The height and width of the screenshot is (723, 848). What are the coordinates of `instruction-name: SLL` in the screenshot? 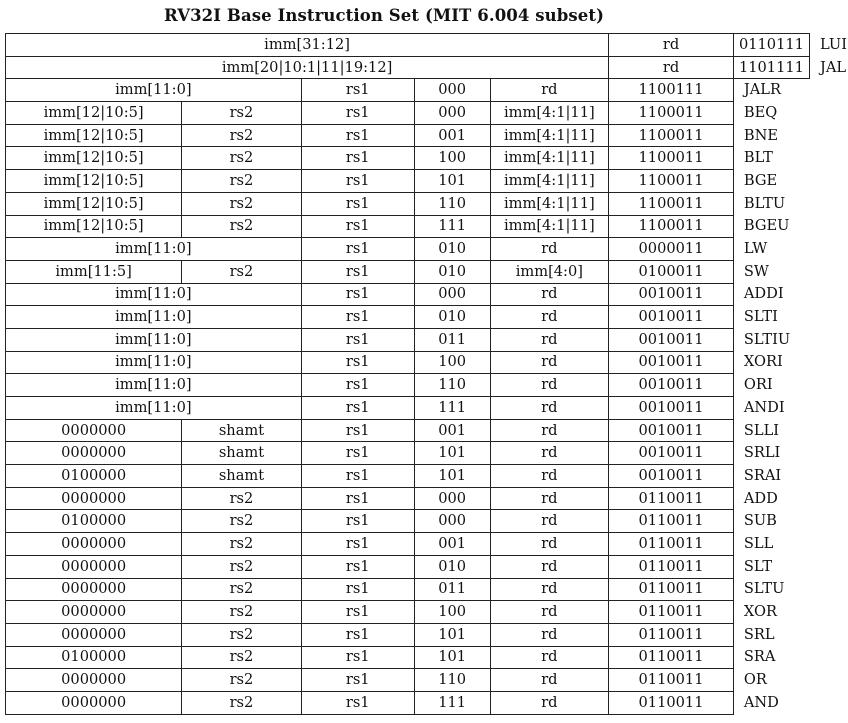 It's located at (758, 543).